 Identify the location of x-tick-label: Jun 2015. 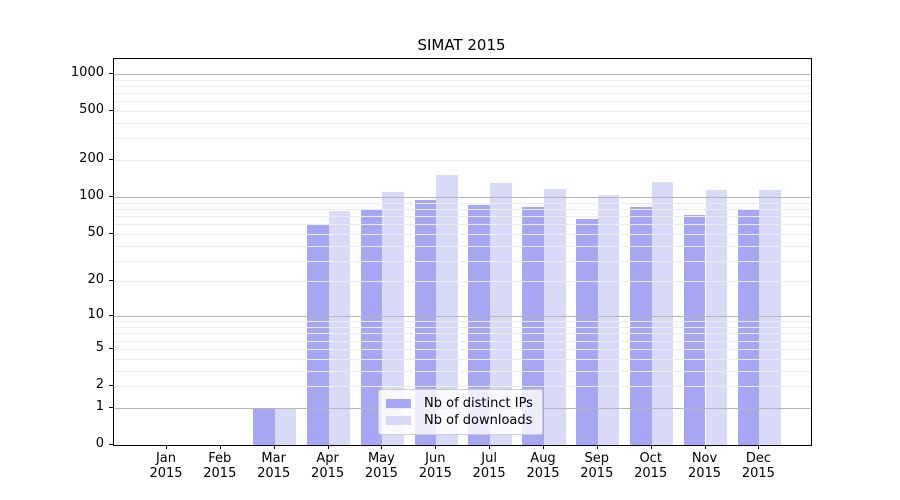
(435, 466).